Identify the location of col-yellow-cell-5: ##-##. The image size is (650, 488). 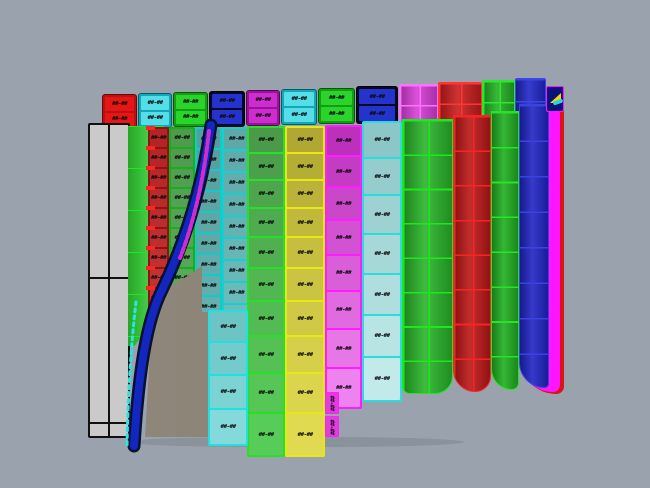
(305, 252).